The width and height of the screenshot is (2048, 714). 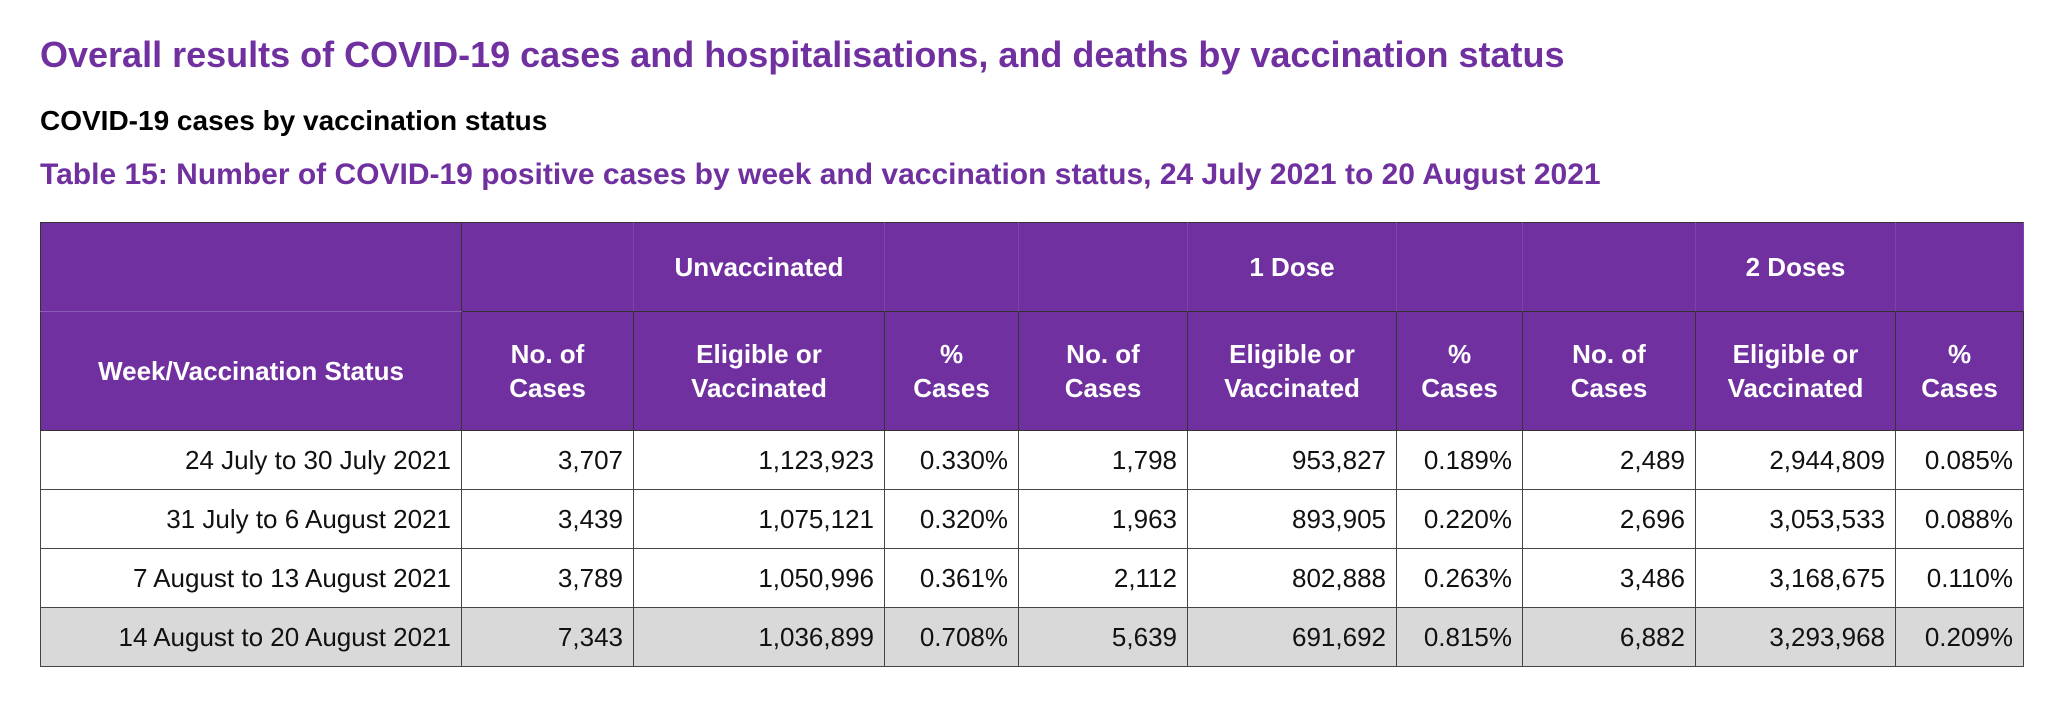 I want to click on value-cell: 1,075,121, so click(x=759, y=519).